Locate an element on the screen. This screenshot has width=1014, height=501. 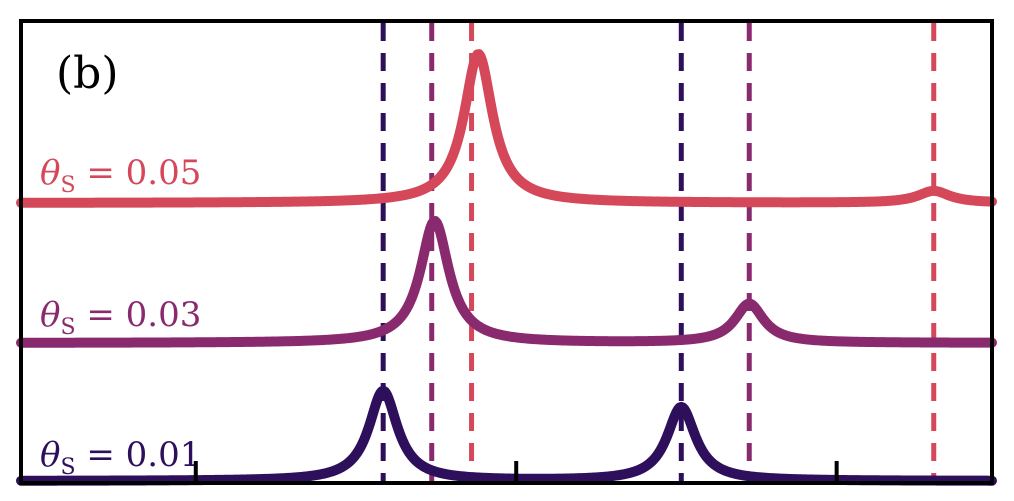
curve-labels: θS = 0.05 θS = 0.03 θS = 0.01 is located at coordinates (120, 316).